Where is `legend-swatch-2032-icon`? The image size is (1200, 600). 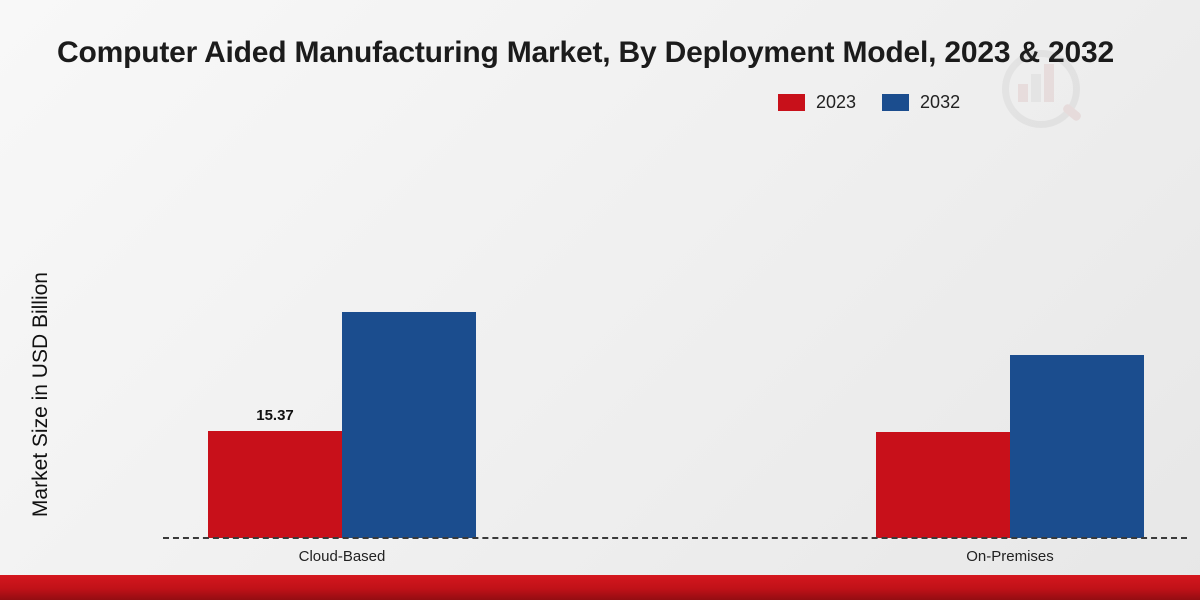 legend-swatch-2032-icon is located at coordinates (896, 102).